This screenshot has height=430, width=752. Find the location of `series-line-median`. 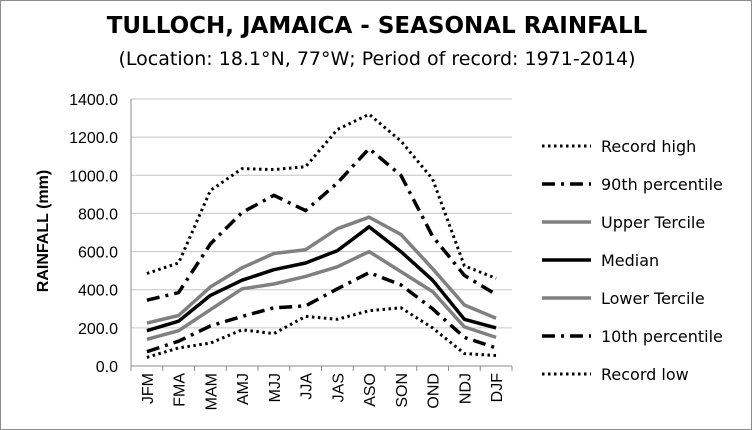

series-line-median is located at coordinates (321, 279).